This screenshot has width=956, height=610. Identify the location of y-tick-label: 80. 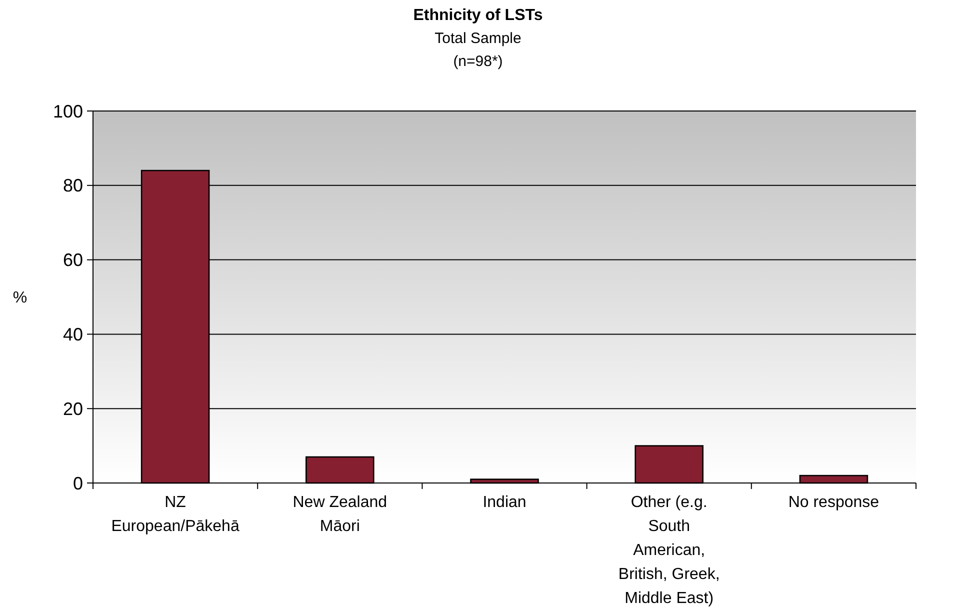
(72, 186).